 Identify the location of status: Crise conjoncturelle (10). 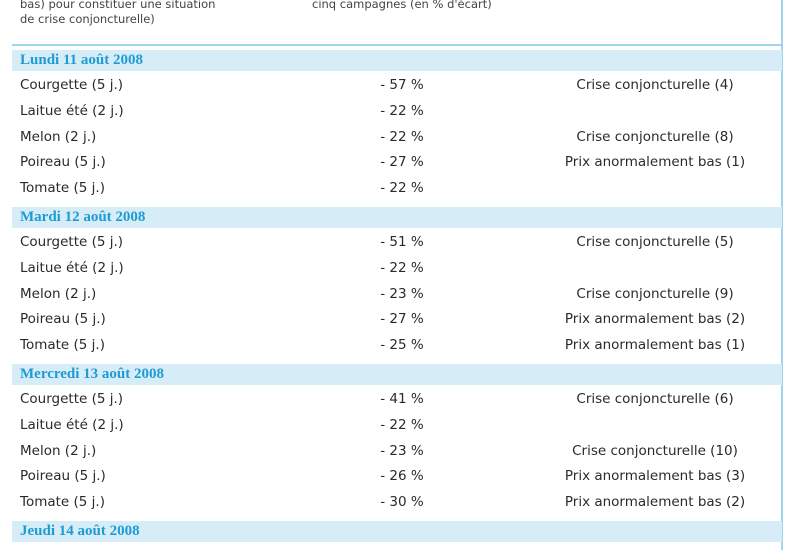
(655, 450).